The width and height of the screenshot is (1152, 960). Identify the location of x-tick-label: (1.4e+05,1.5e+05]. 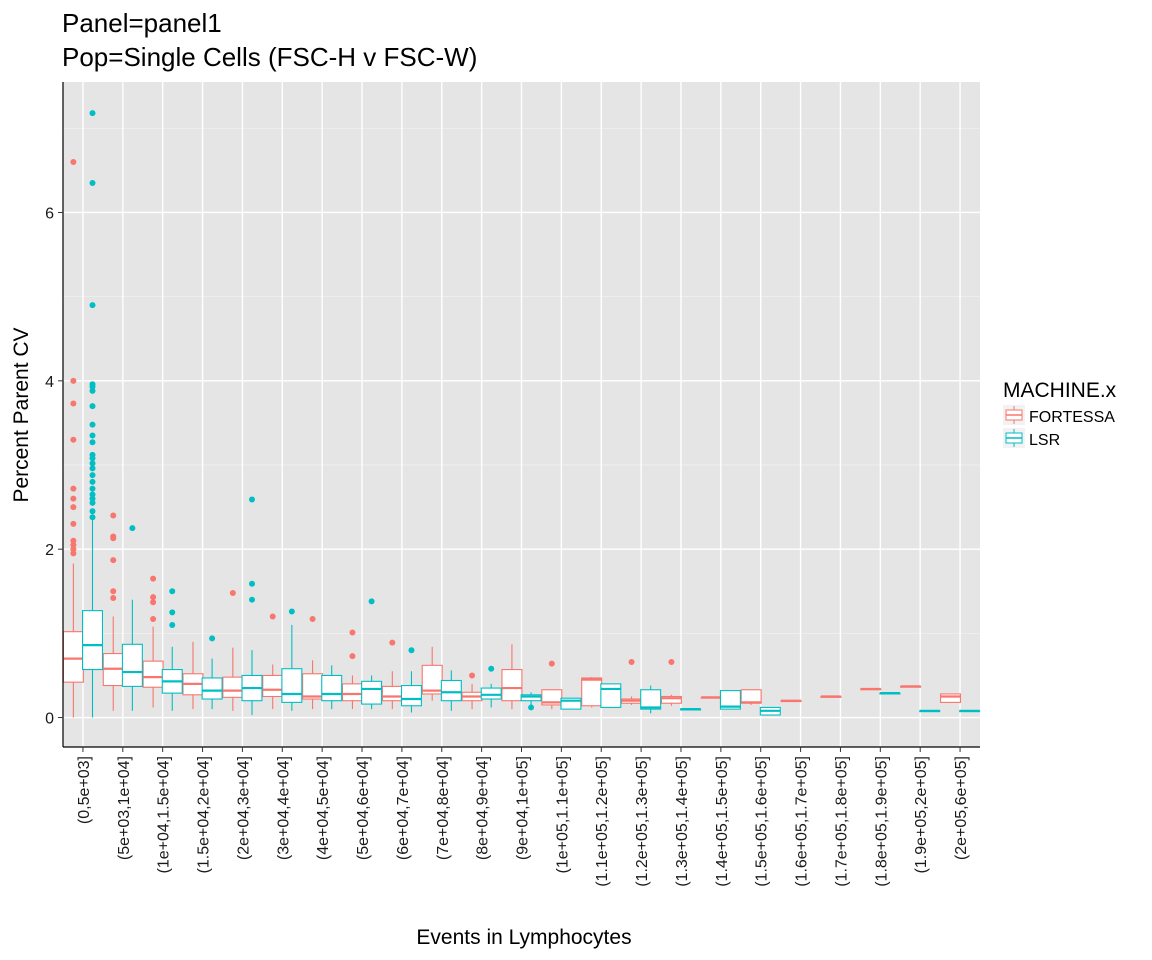
(722, 821).